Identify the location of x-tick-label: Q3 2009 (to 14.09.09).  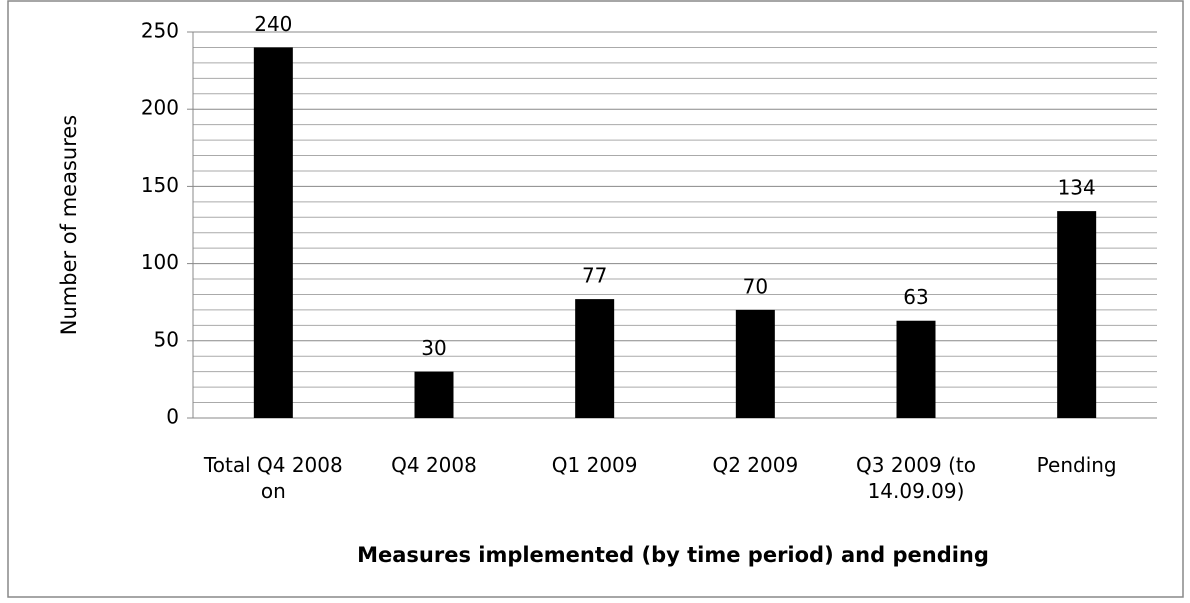
(916, 478).